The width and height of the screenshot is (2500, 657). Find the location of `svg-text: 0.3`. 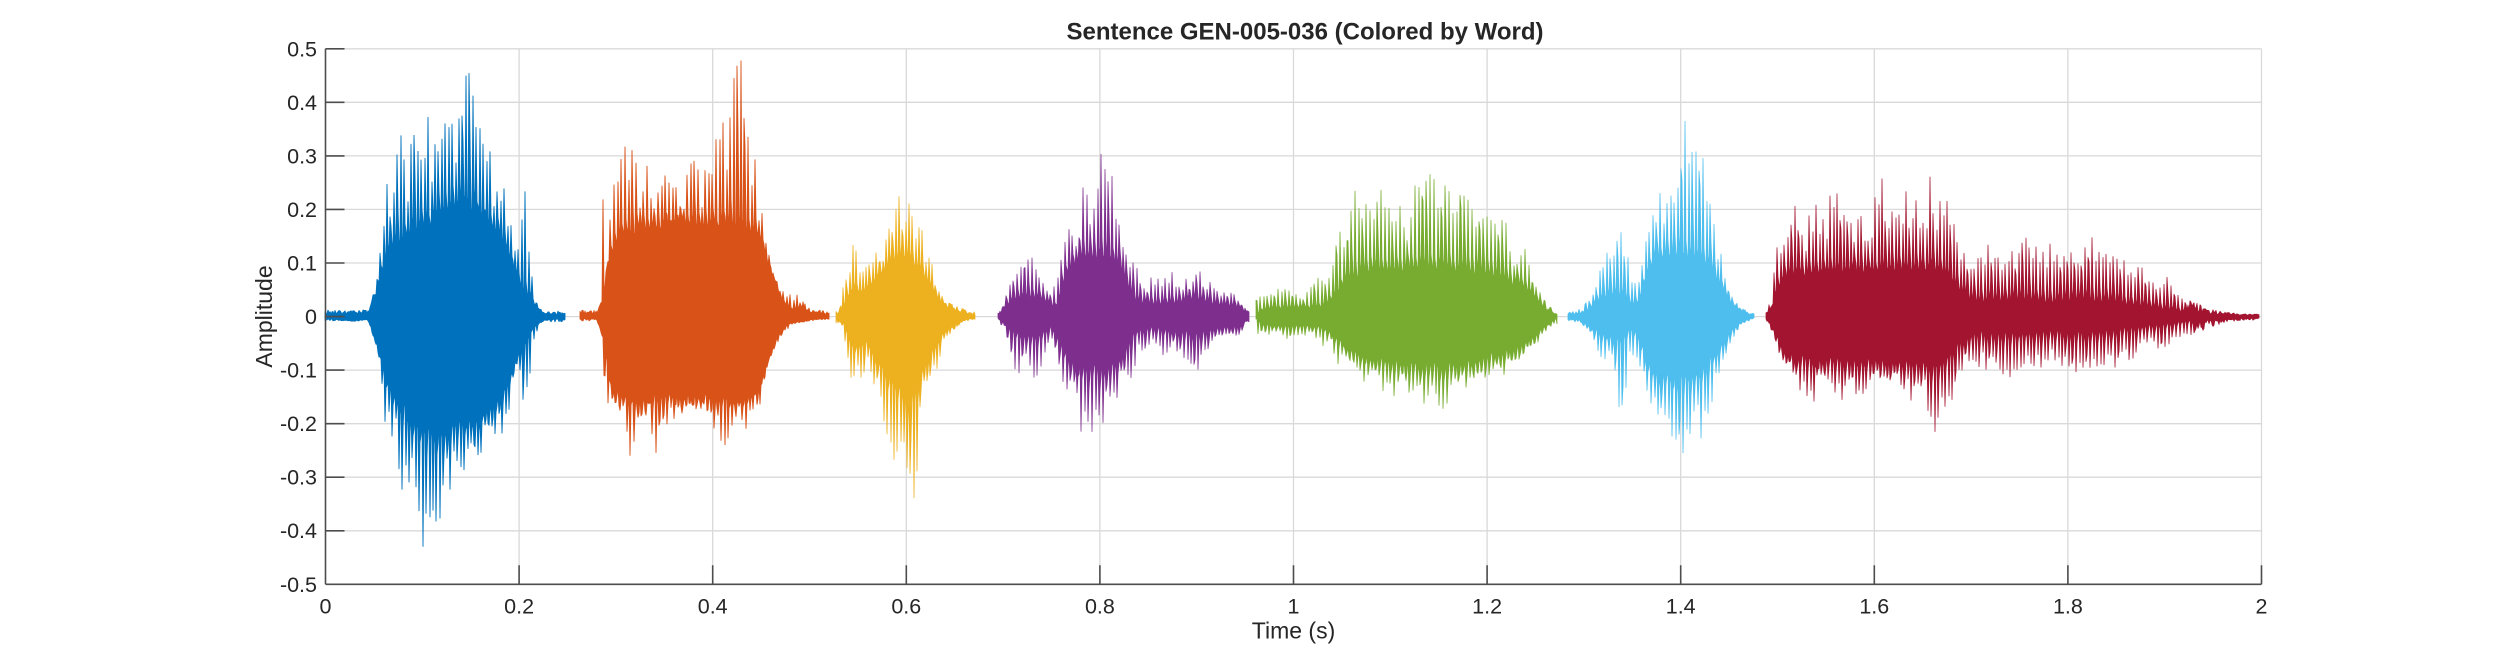

svg-text: 0.3 is located at coordinates (302, 156).